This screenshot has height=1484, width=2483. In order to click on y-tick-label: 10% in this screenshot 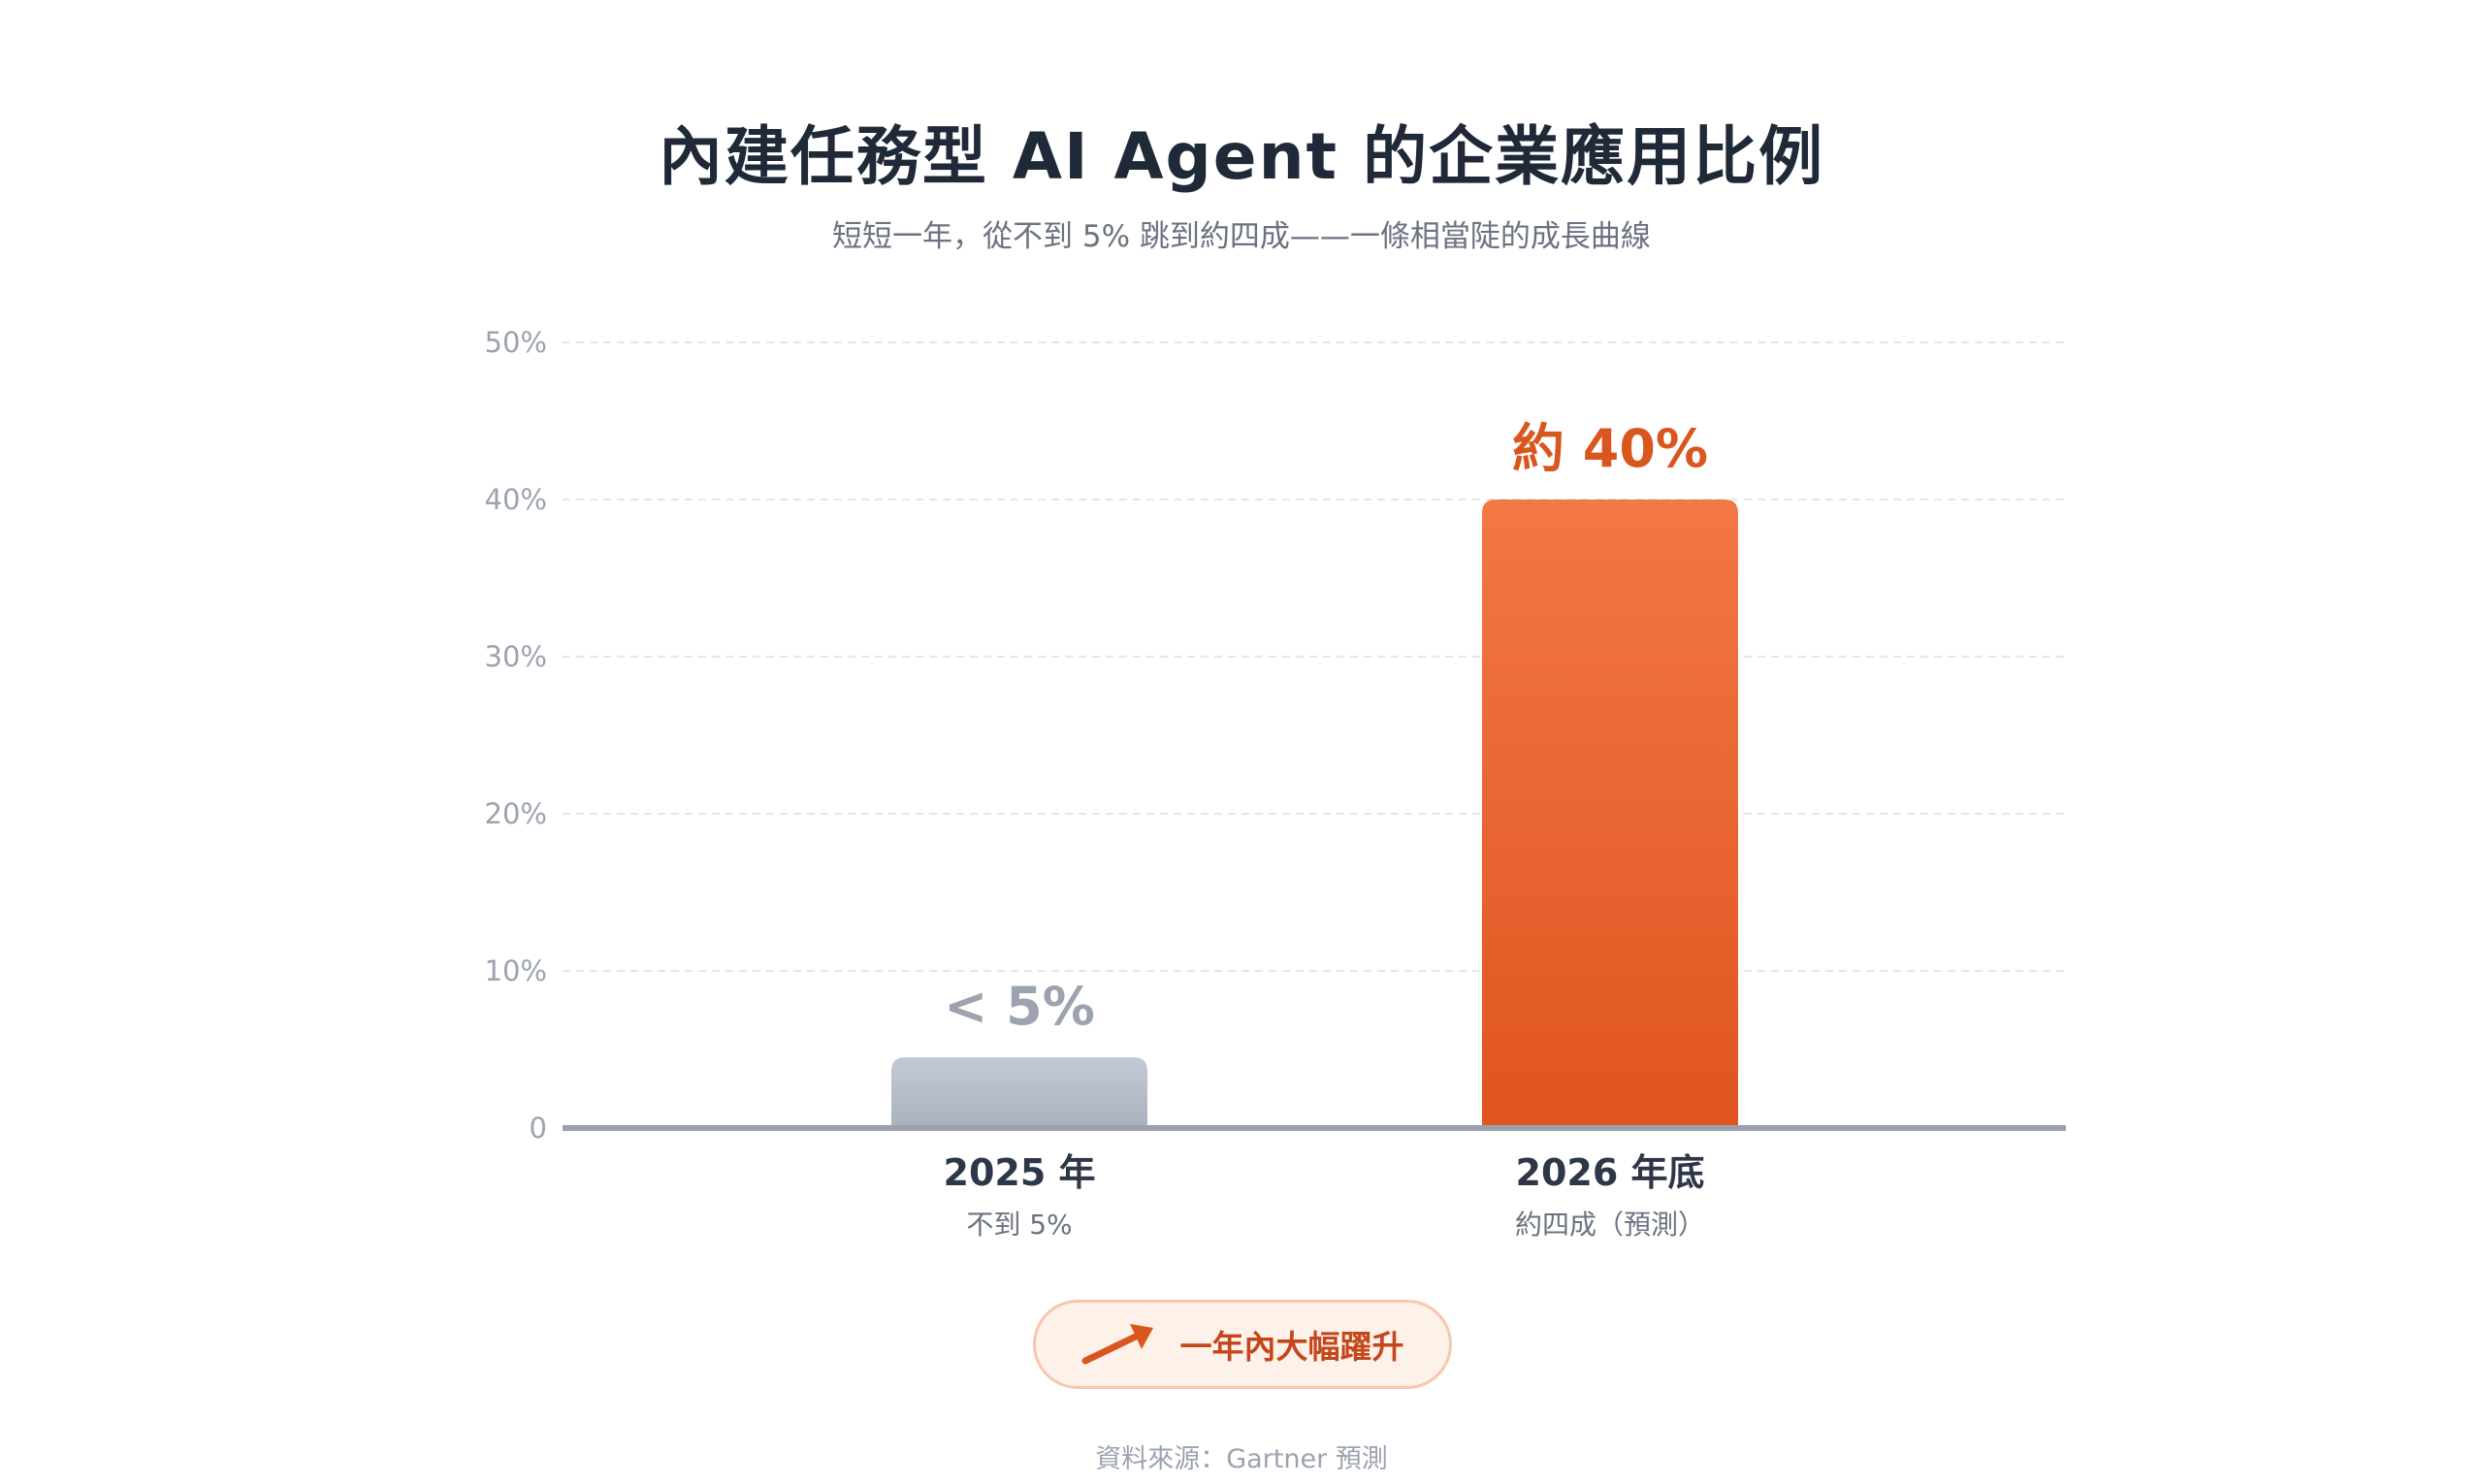, I will do `click(516, 970)`.